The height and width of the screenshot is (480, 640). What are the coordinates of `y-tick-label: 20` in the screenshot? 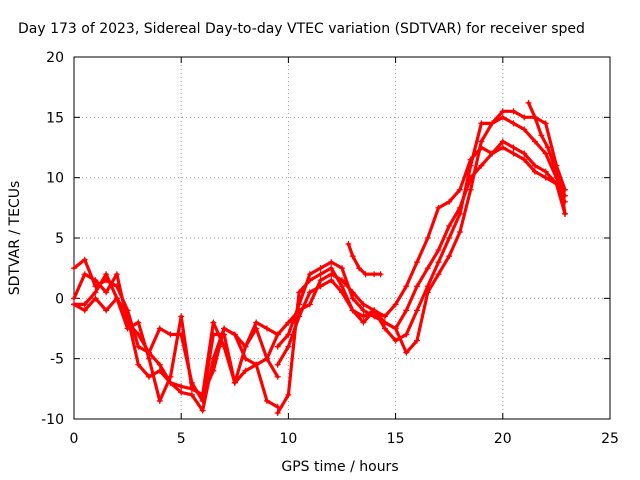 It's located at (55, 58).